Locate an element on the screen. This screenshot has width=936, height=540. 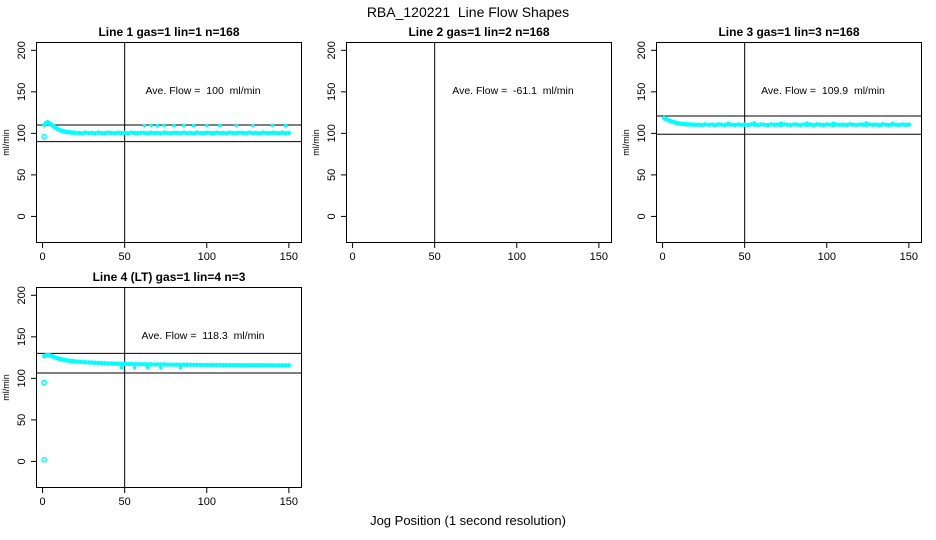
panel-title: Line 4 (LT) gas=1 lin=4 n=3 is located at coordinates (169, 277).